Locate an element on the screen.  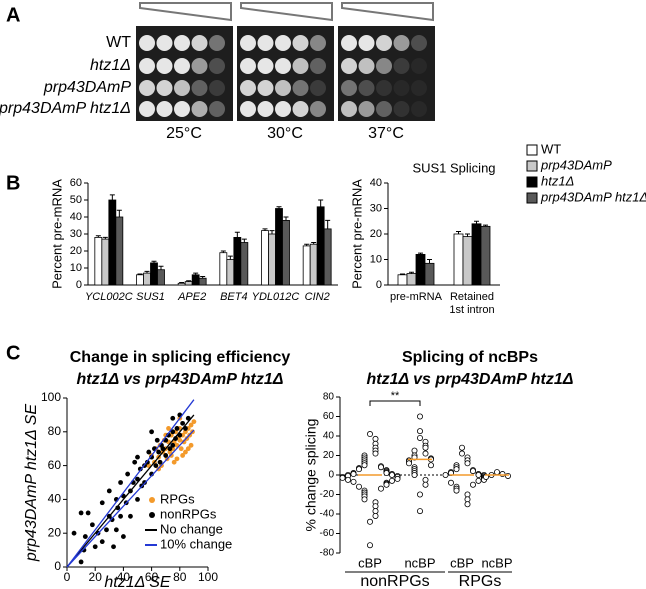
strain-label: WT is located at coordinates (118, 42).